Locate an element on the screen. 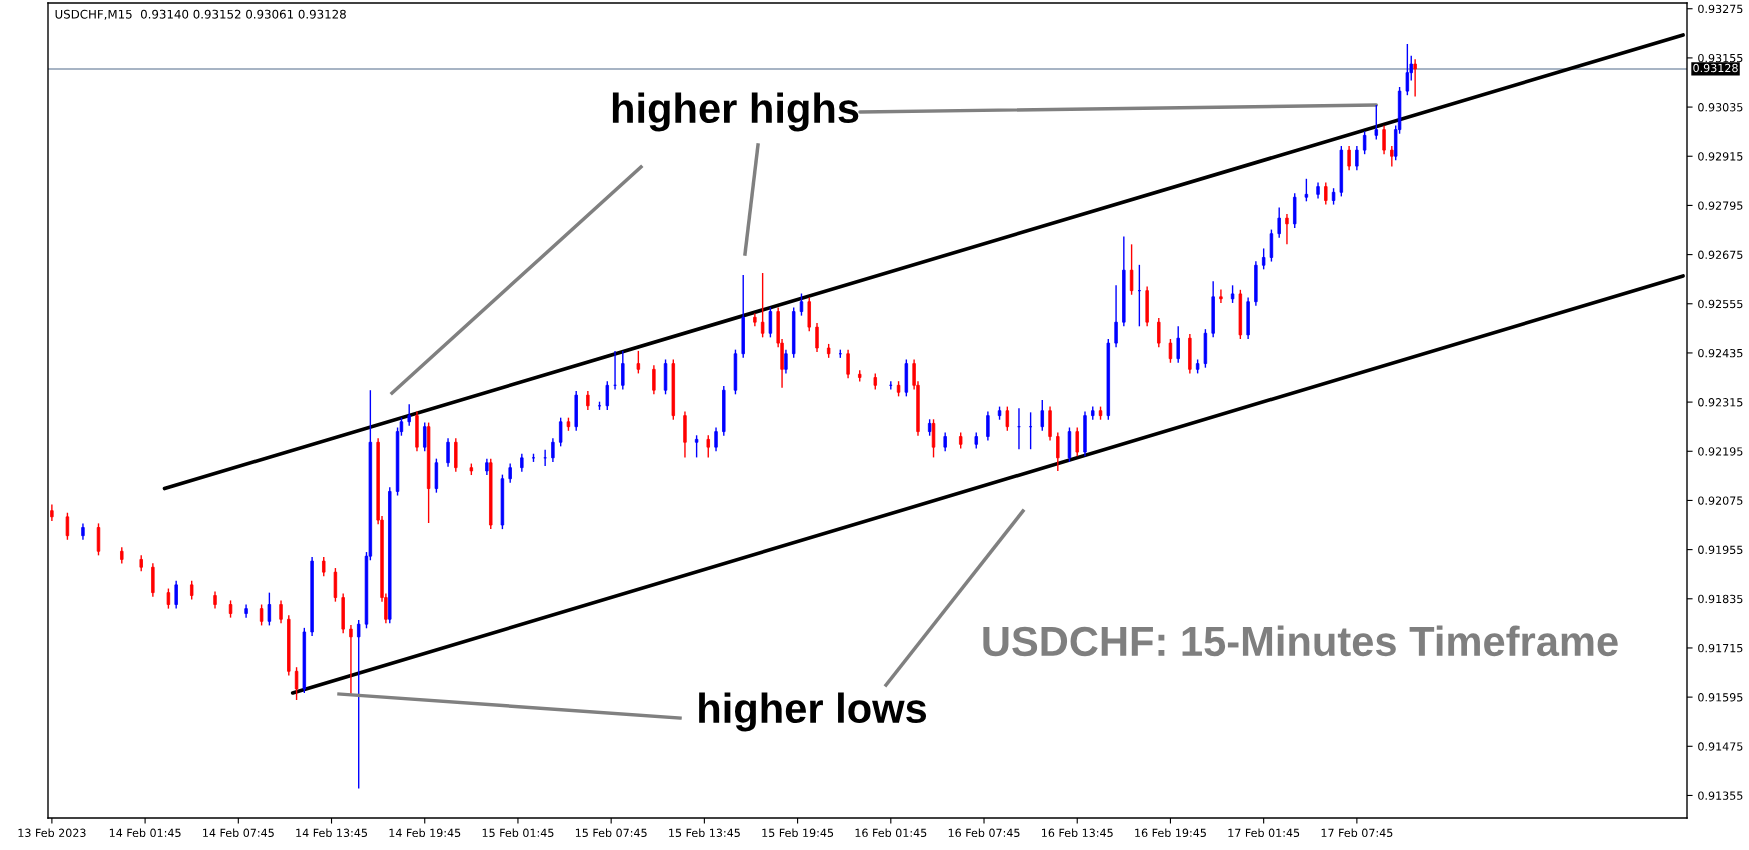 This screenshot has height=850, width=1749. x-tick-label: 17 Feb 07:45 is located at coordinates (1357, 833).